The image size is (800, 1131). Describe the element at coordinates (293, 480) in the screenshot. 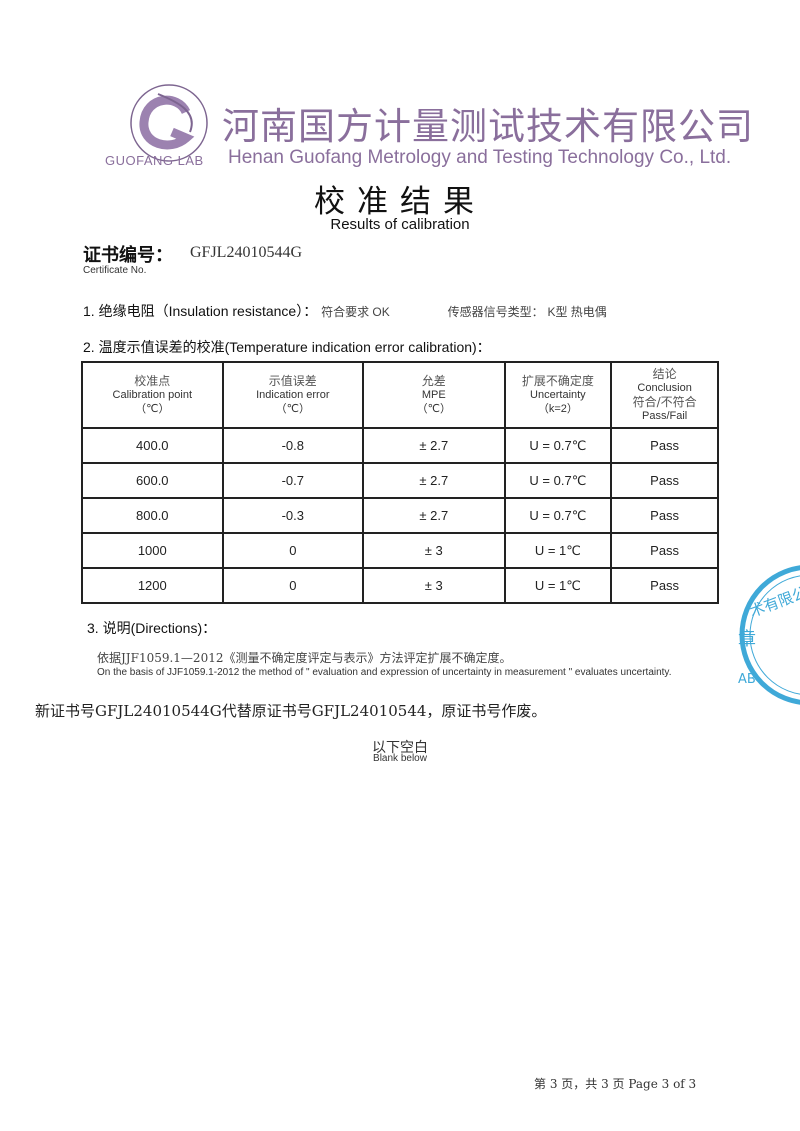

I see `indication-error-cell: -0.7` at that location.